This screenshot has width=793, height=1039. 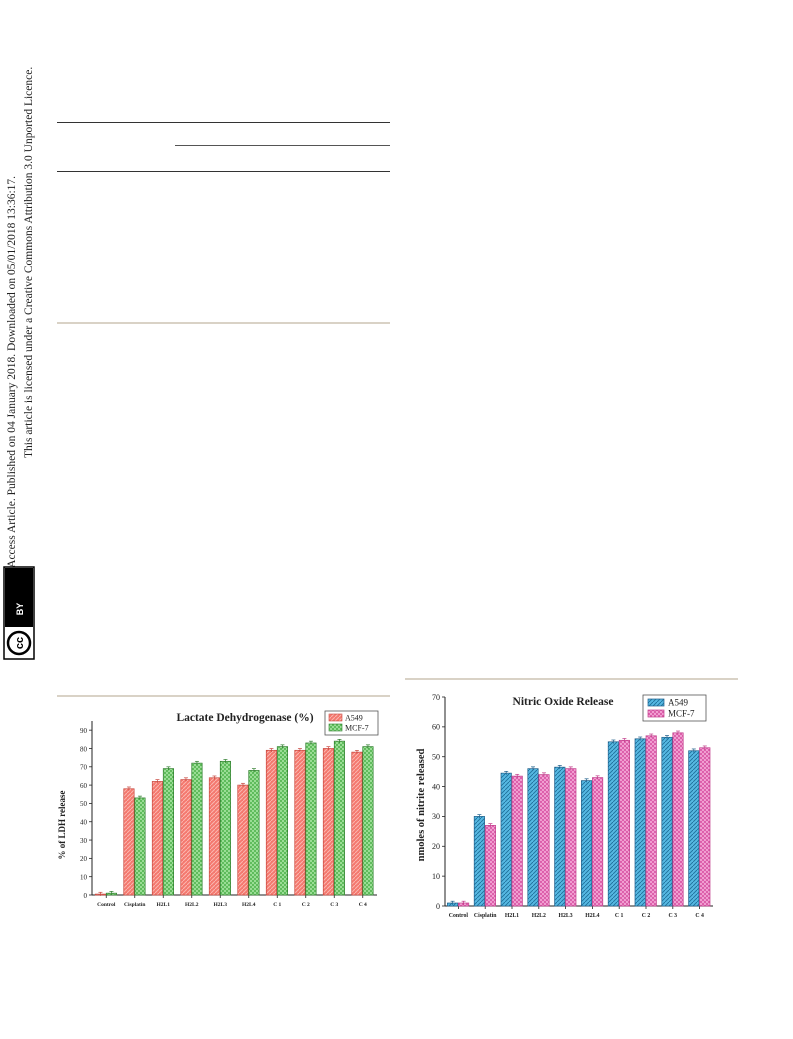 What do you see at coordinates (571, 679) in the screenshot?
I see `section-rule-right` at bounding box center [571, 679].